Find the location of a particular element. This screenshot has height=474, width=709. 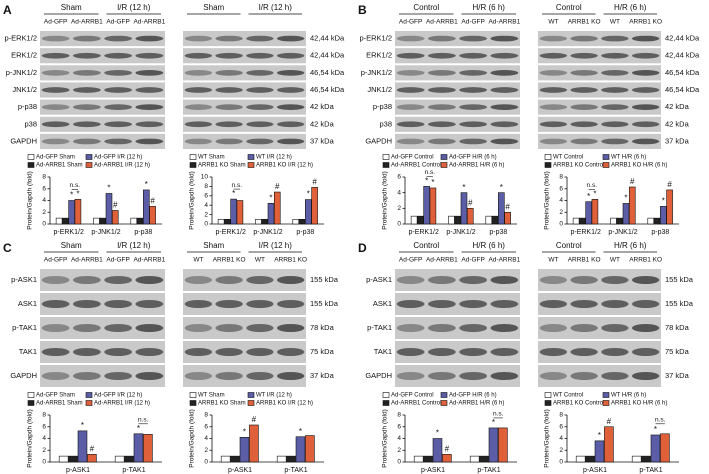

y-axis-label: Protein/Gapdh (fold) is located at coordinates (30, 438).